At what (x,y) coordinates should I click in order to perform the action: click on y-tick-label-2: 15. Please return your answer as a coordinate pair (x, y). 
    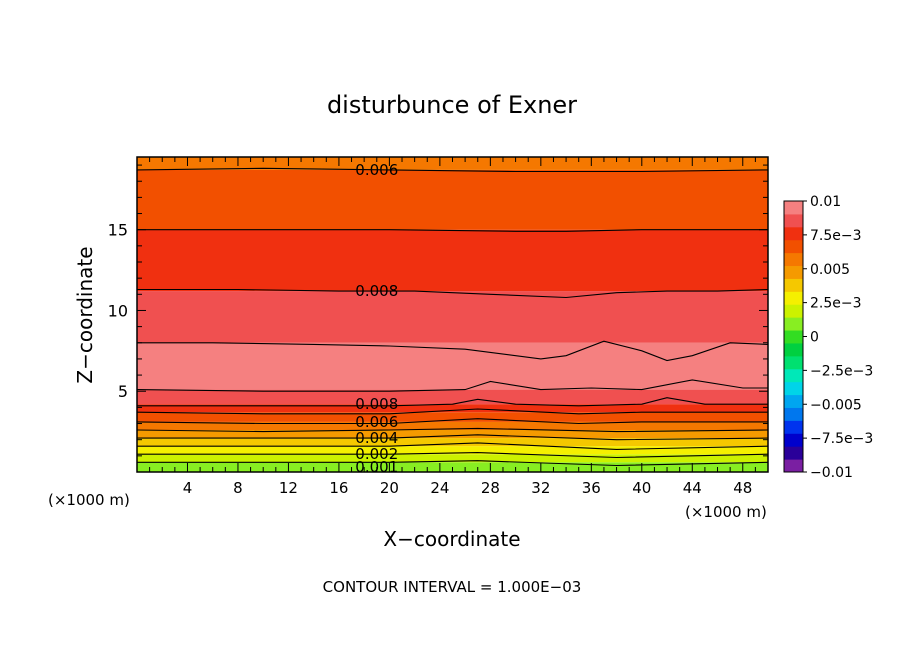
    Looking at the image, I should click on (118, 230).